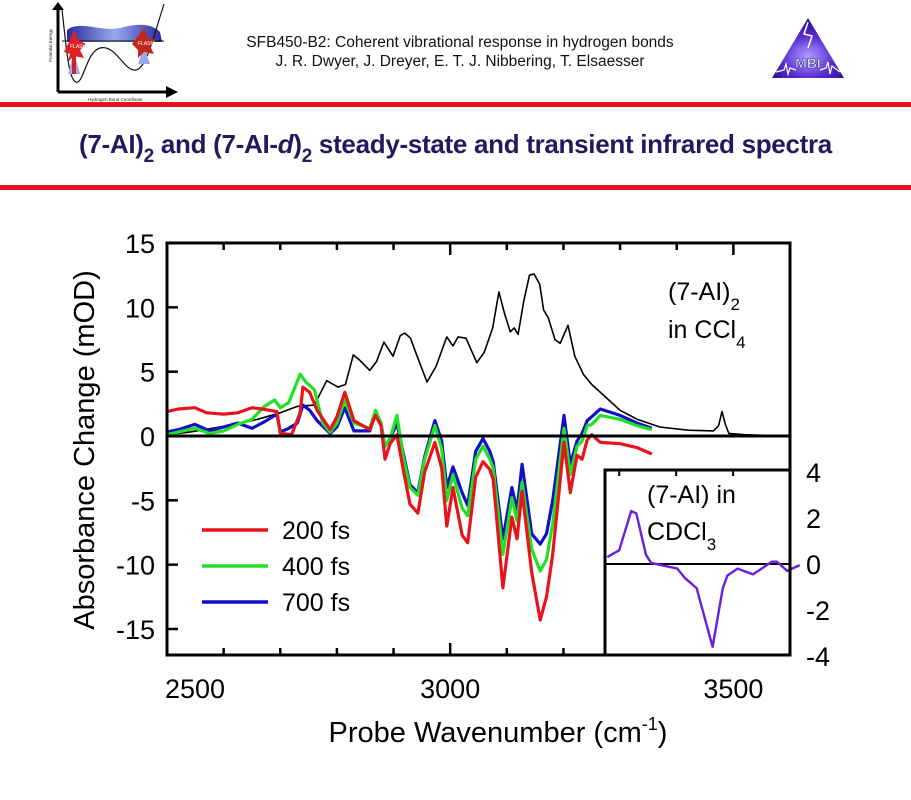 This screenshot has height=800, width=911. I want to click on inset-y-tick-label: 2, so click(813, 519).